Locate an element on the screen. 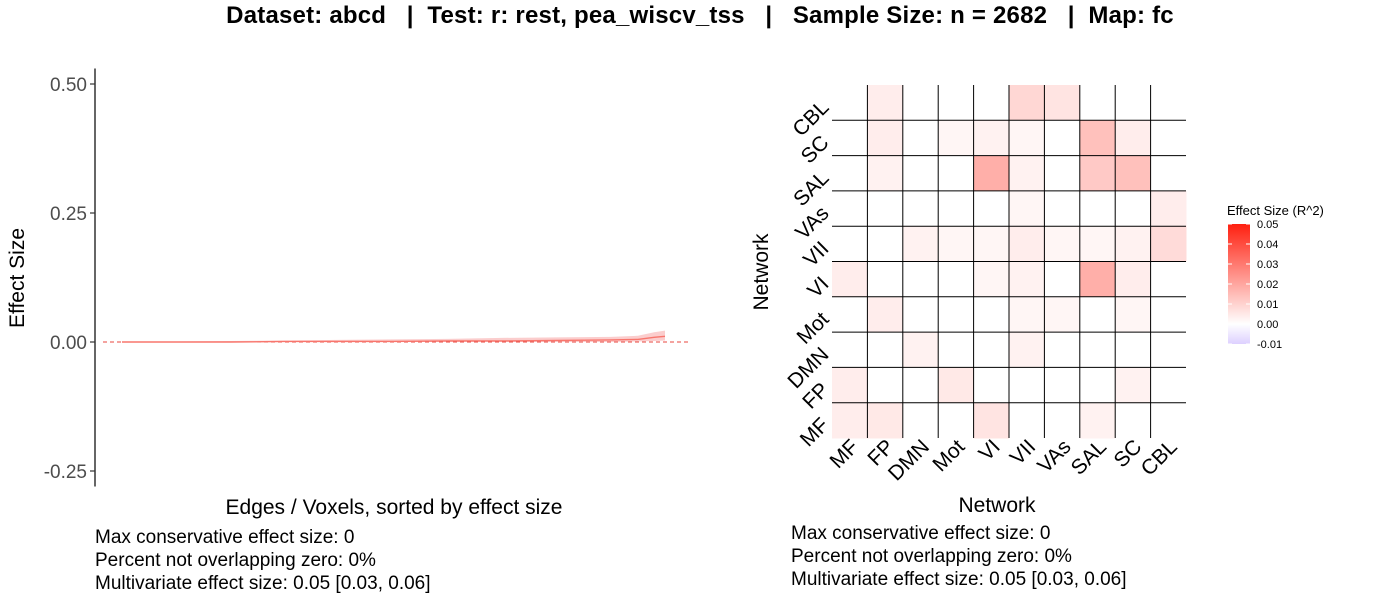 Image resolution: width=1400 pixels, height=600 pixels. legend-color-bar is located at coordinates (1239, 284).